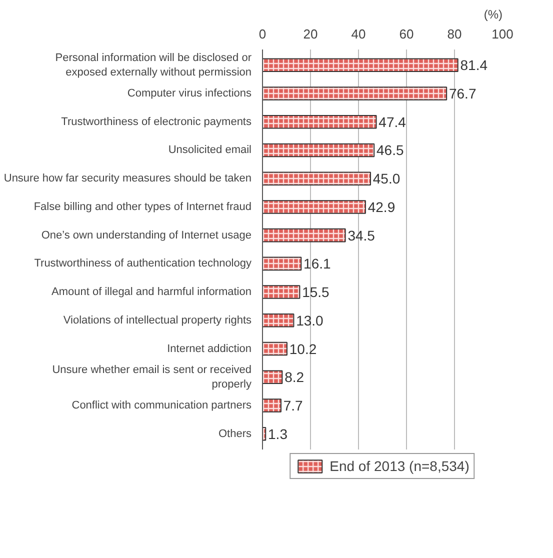  I want to click on x-axis-title: (%), so click(493, 15).